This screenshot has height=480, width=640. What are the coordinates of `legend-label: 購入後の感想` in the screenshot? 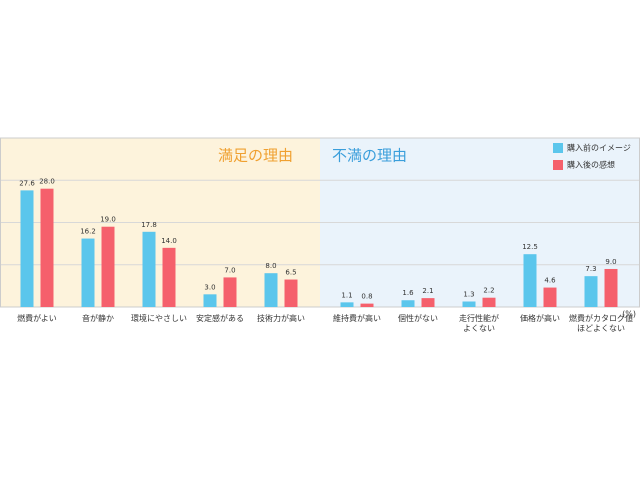 It's located at (591, 165).